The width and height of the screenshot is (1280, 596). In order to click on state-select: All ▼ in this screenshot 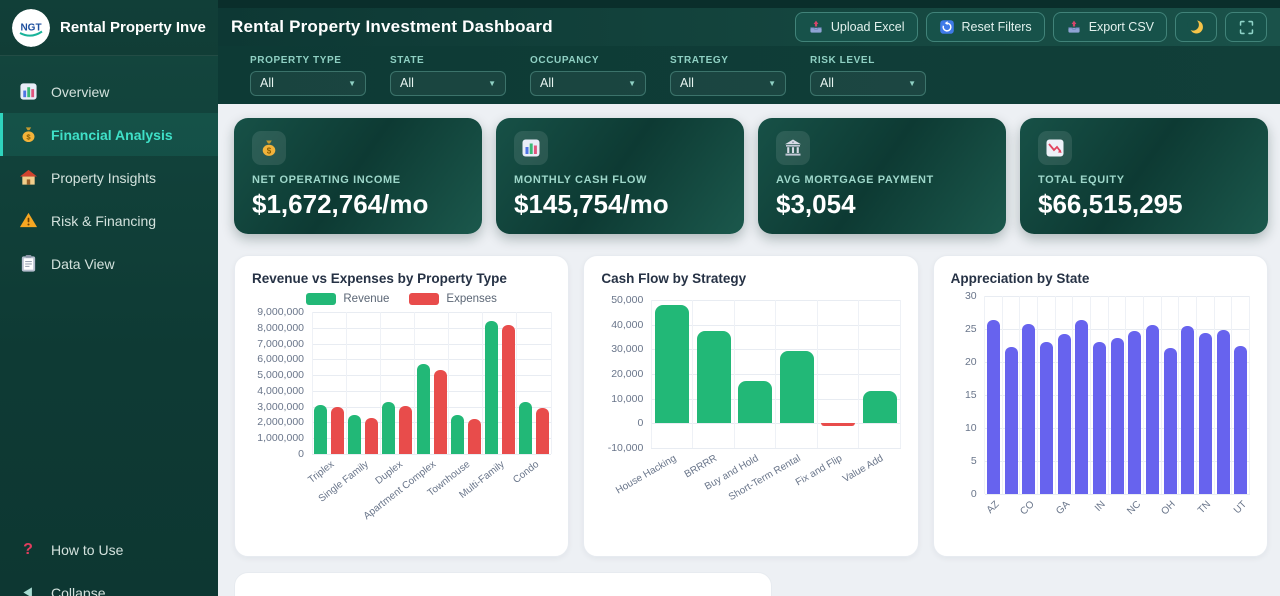, I will do `click(448, 83)`.